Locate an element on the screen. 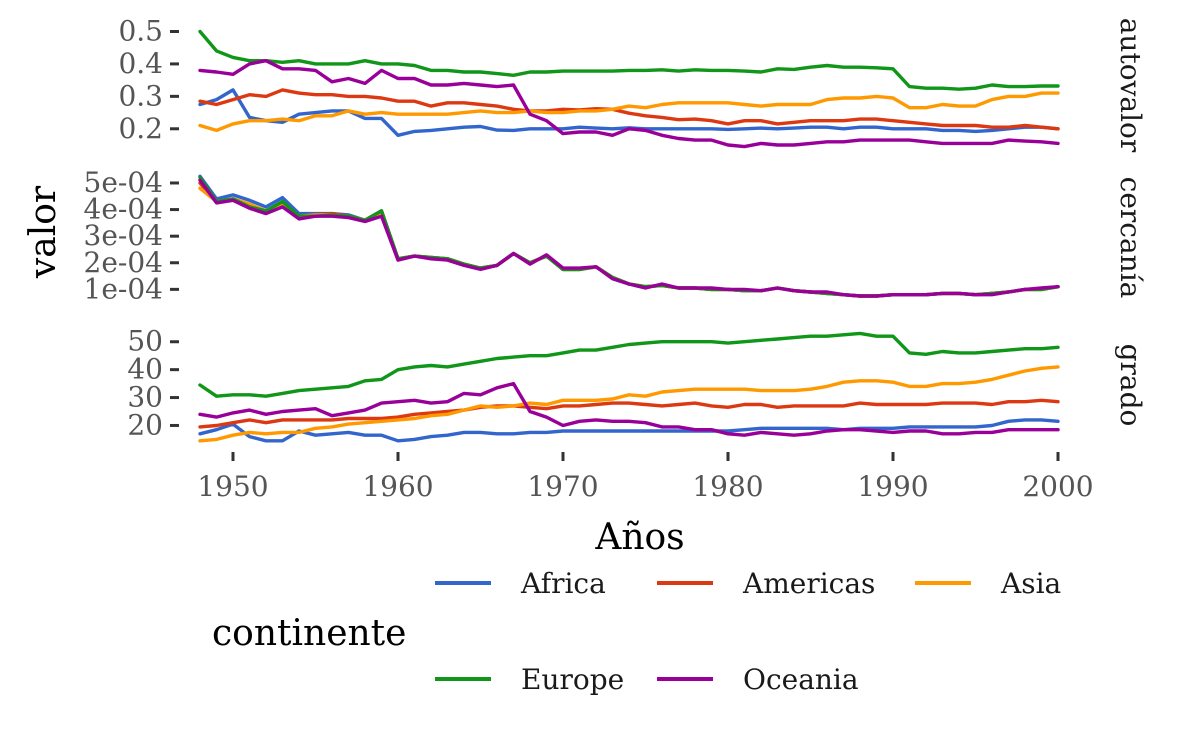 Image resolution: width=1196 pixels, height=737 pixels. x-tick-label: 1990 is located at coordinates (892, 486).